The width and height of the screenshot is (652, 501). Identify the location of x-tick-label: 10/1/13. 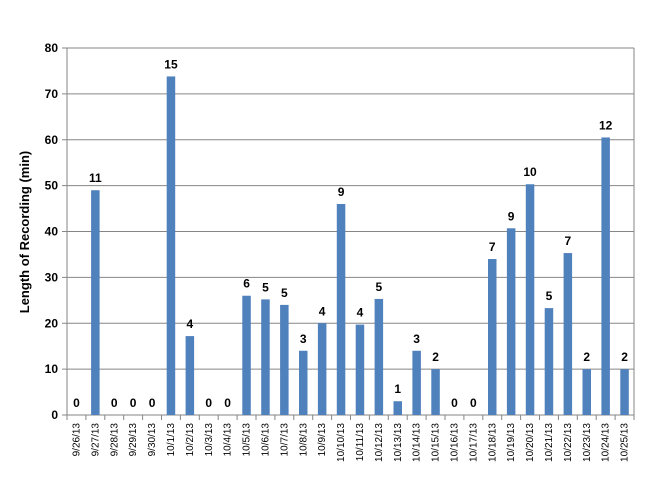
(171, 440).